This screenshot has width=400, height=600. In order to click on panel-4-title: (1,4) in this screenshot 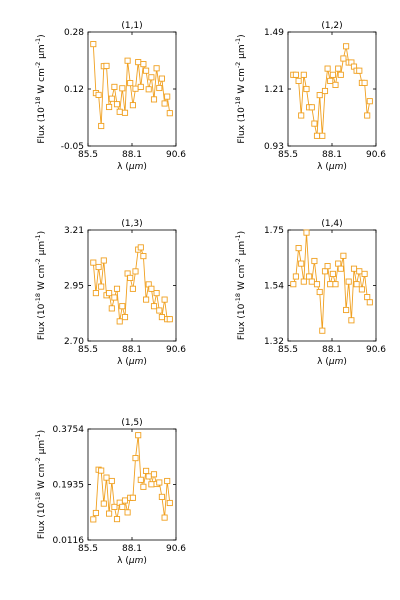, I will do `click(331, 224)`.